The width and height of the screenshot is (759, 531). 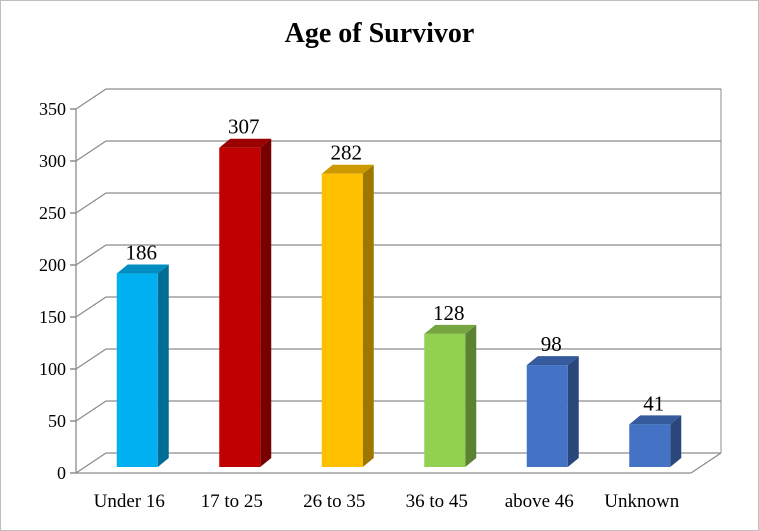 I want to click on y-tick-label: 200, so click(x=52, y=265).